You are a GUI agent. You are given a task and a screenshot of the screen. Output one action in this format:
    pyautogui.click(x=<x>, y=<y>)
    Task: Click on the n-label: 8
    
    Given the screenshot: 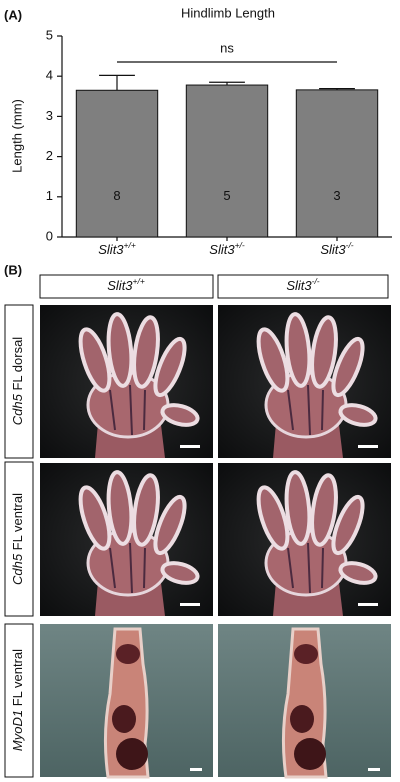 What is the action you would take?
    pyautogui.click(x=116, y=195)
    